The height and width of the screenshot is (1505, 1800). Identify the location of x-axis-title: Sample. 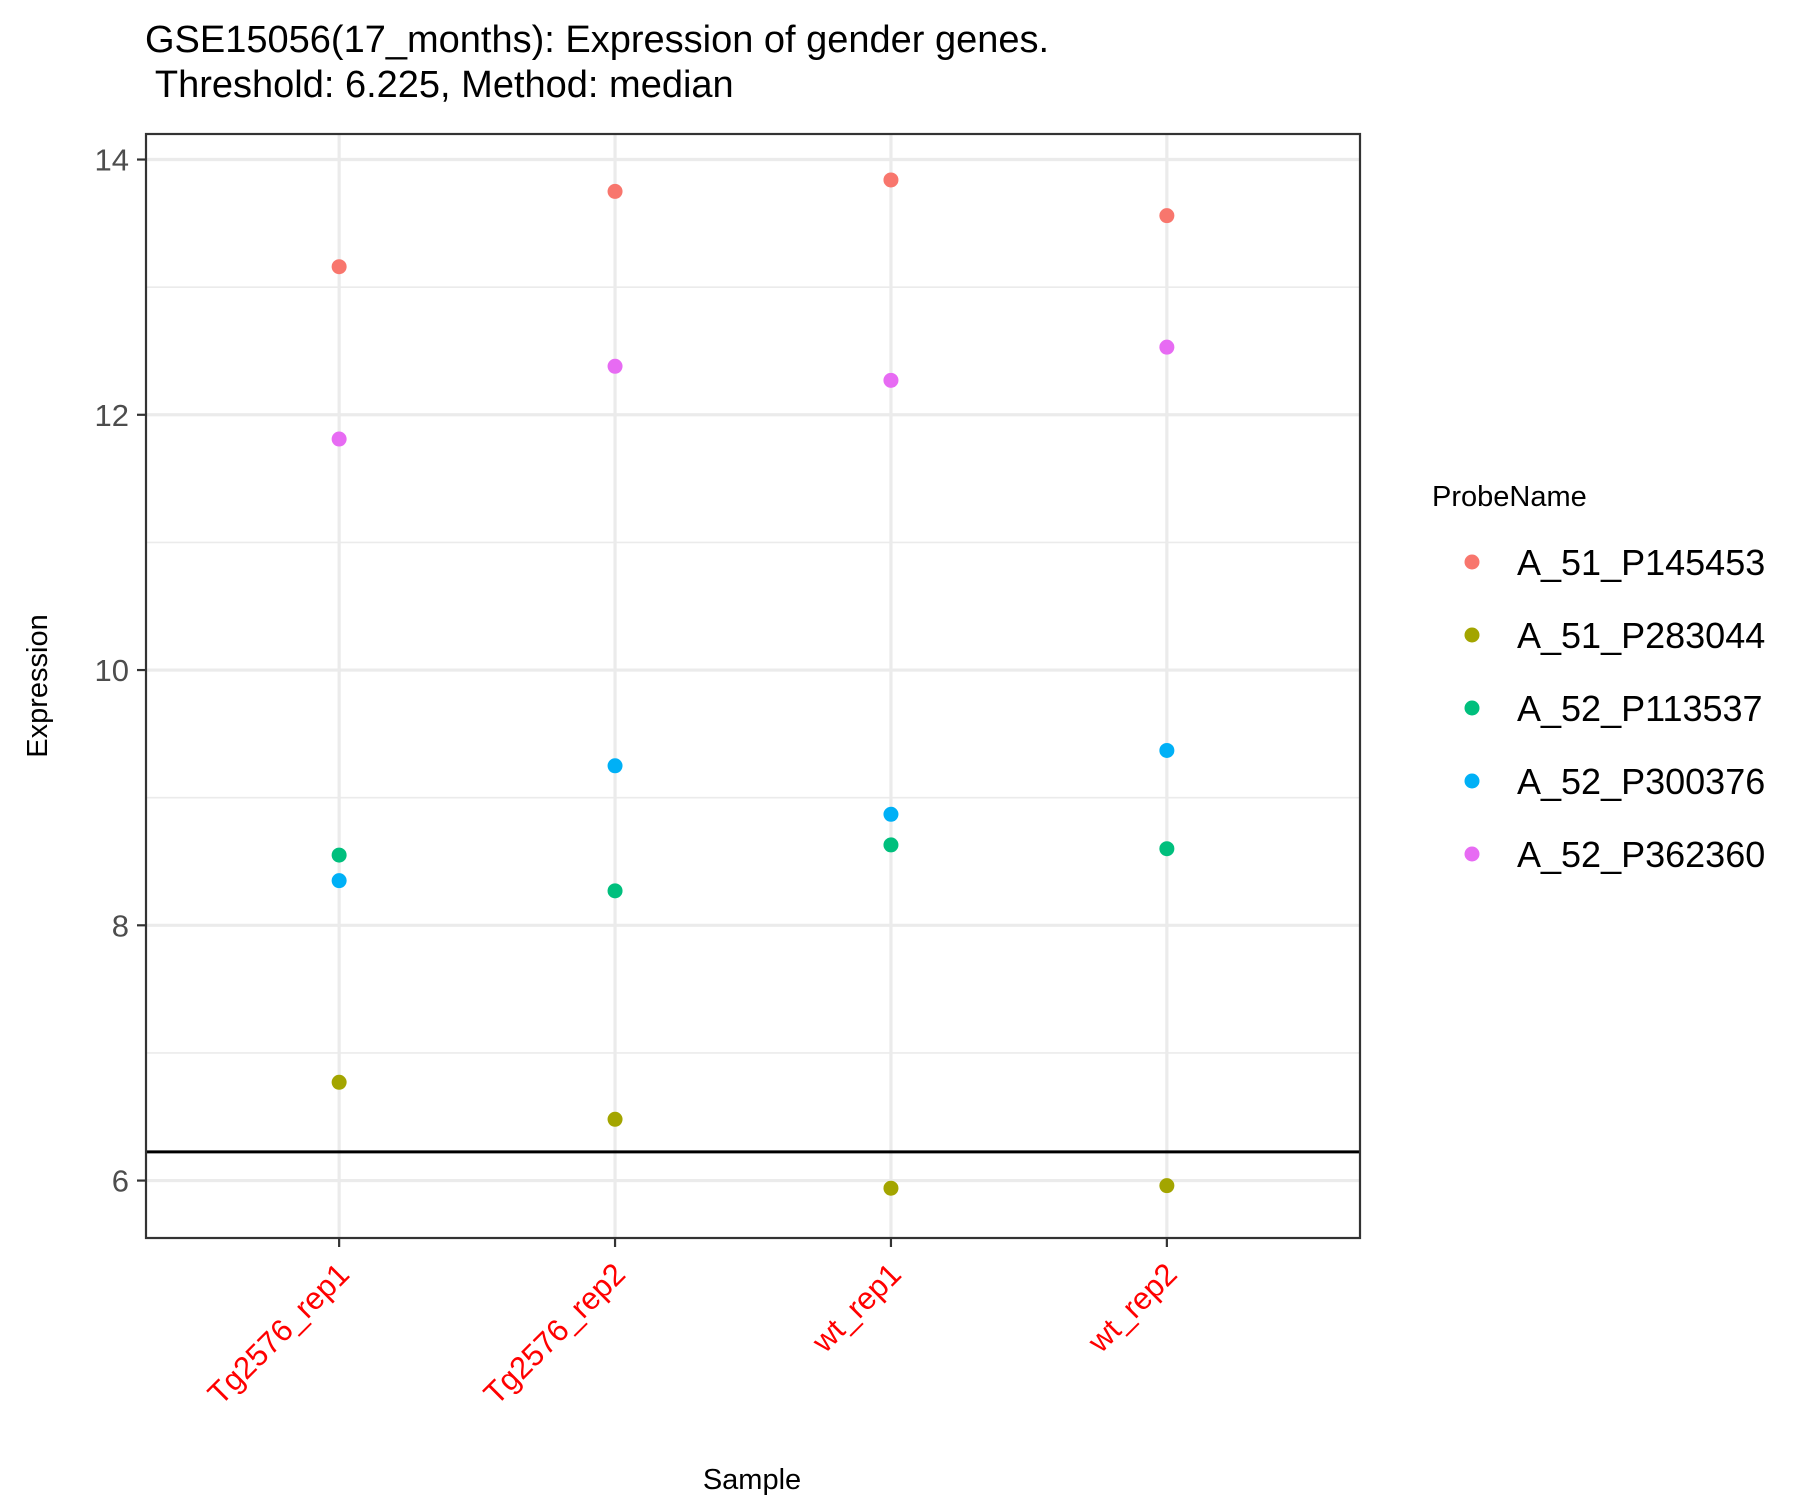
(752, 1480).